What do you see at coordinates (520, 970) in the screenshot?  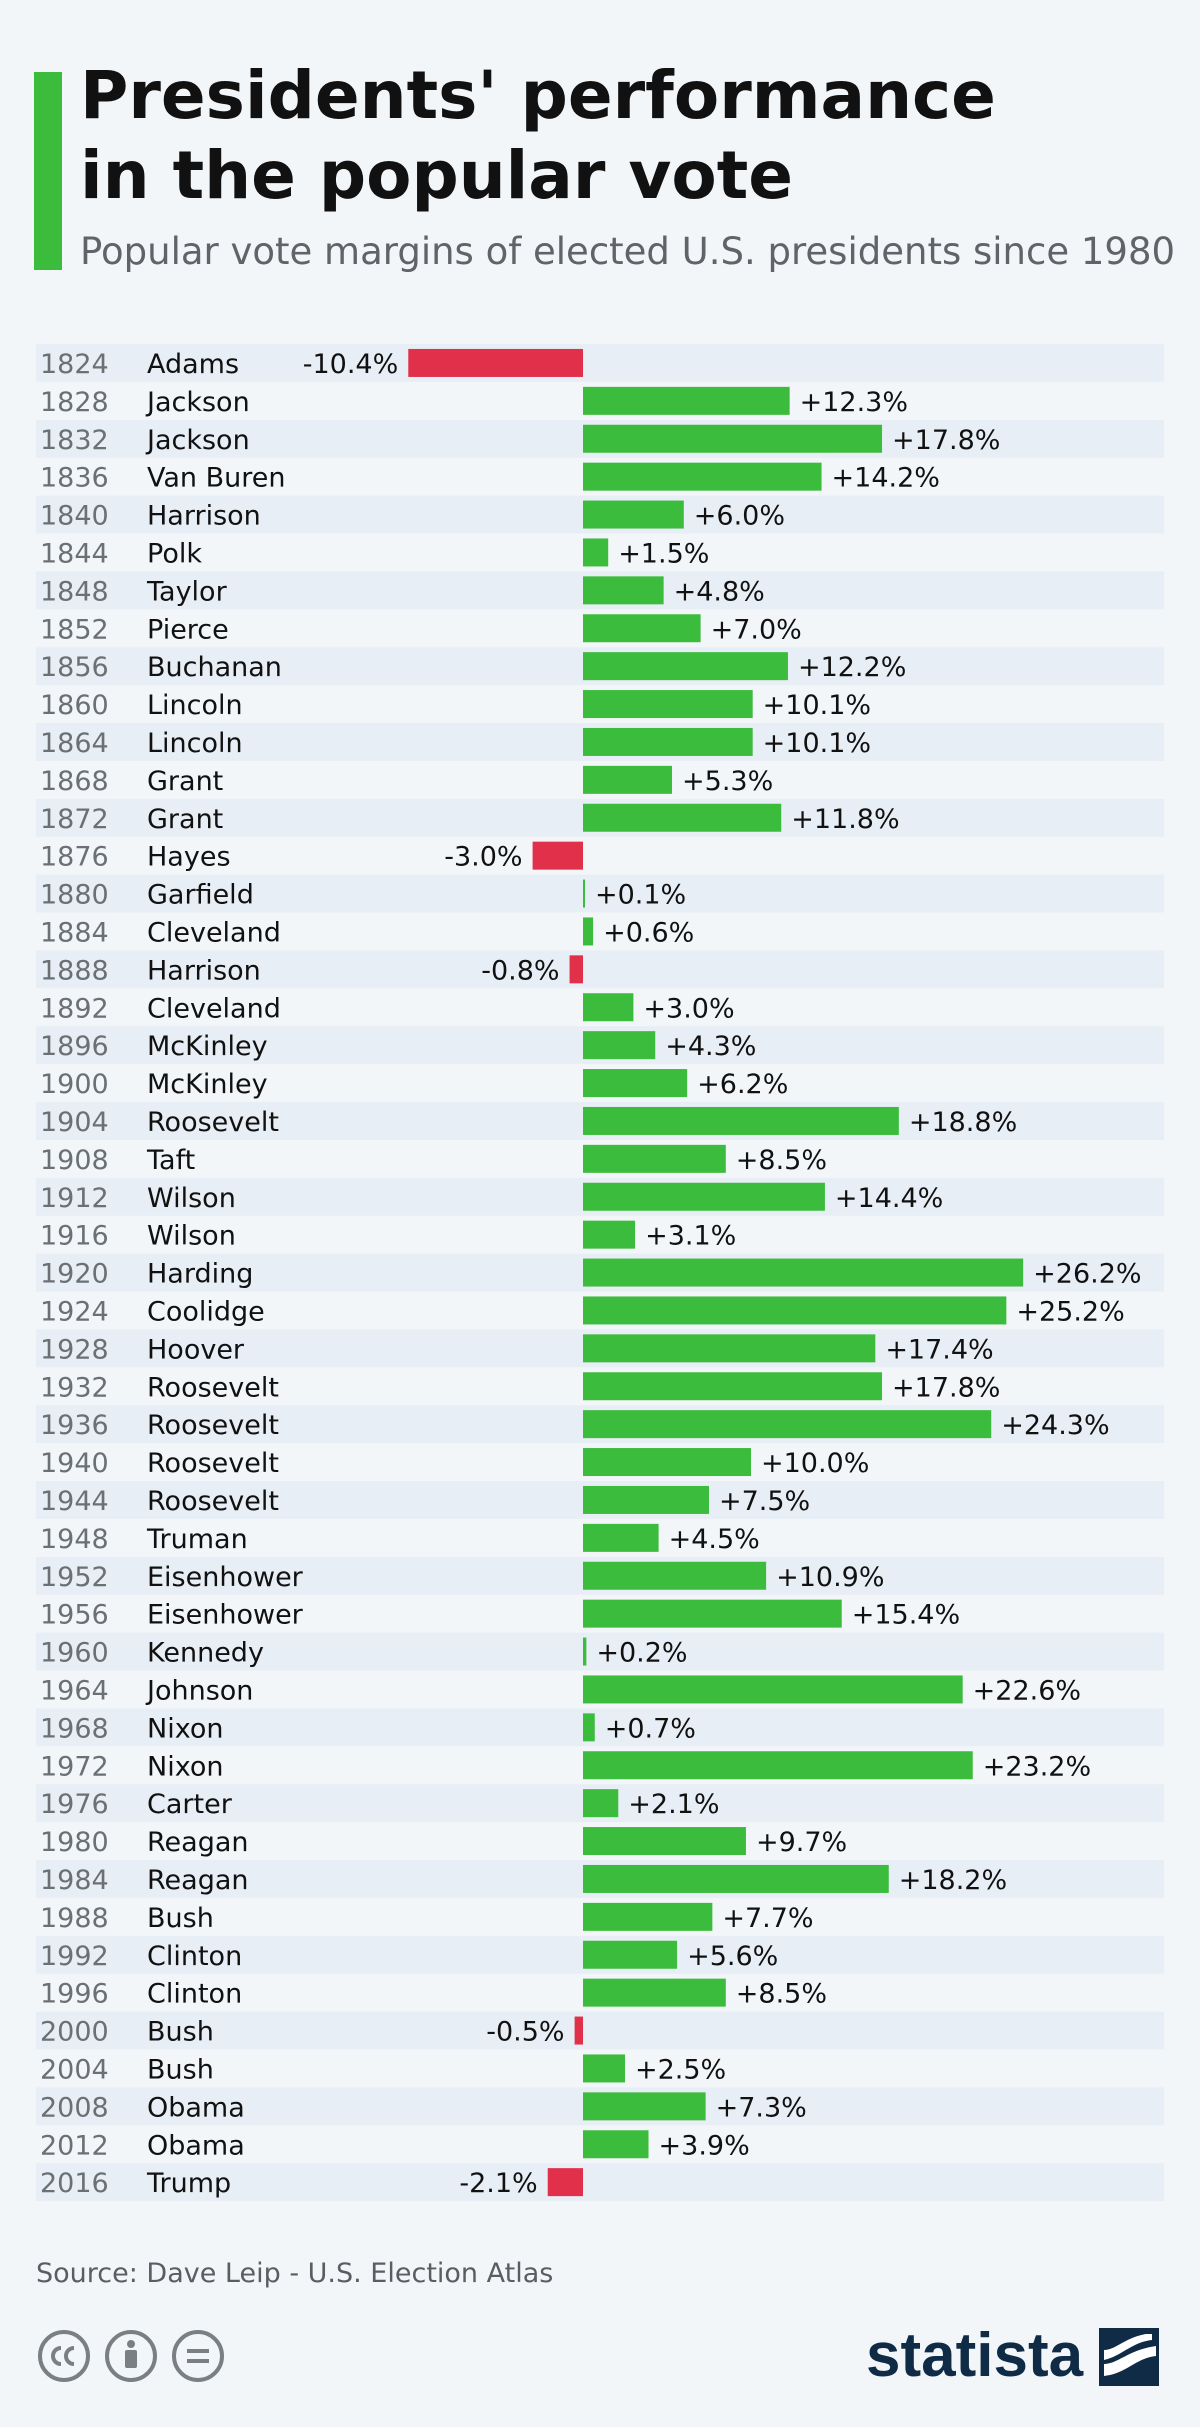 I see `data-label: -0.8%` at bounding box center [520, 970].